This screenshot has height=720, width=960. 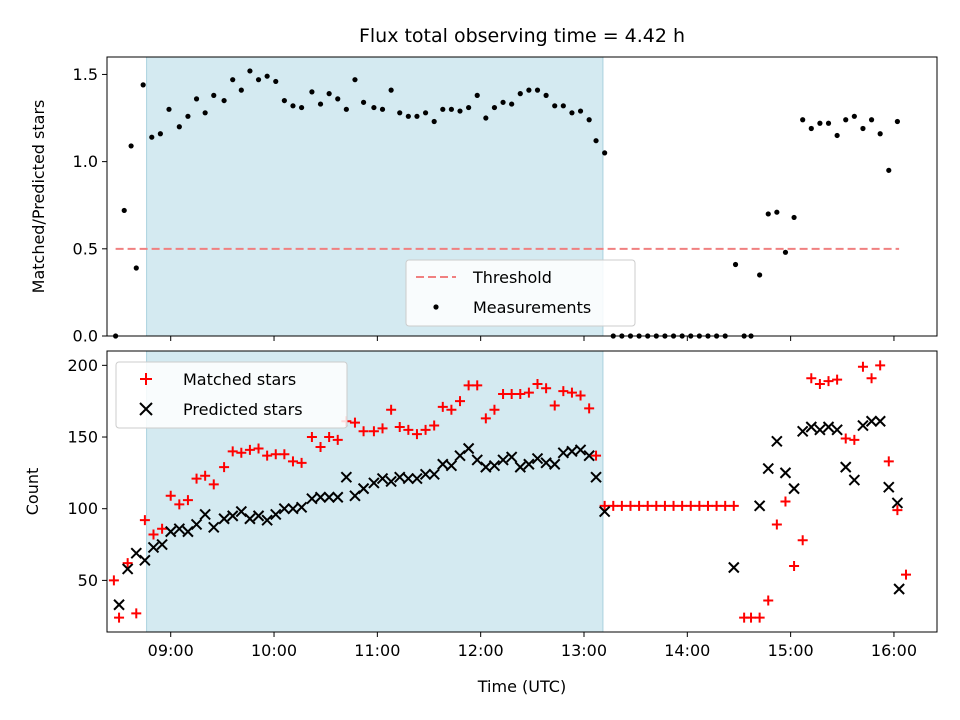 I want to click on legend-label: Measurements, so click(x=532, y=307).